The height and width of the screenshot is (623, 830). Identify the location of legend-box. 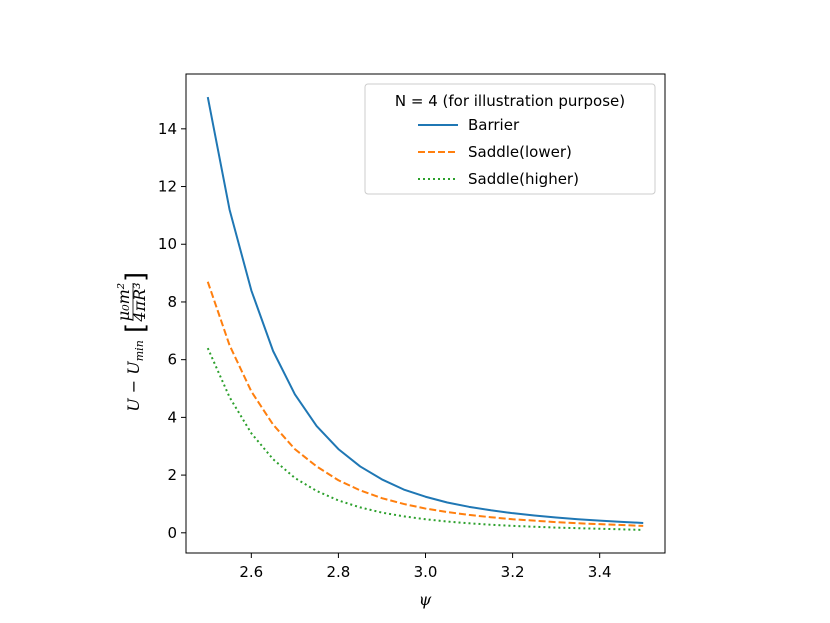
(510, 139).